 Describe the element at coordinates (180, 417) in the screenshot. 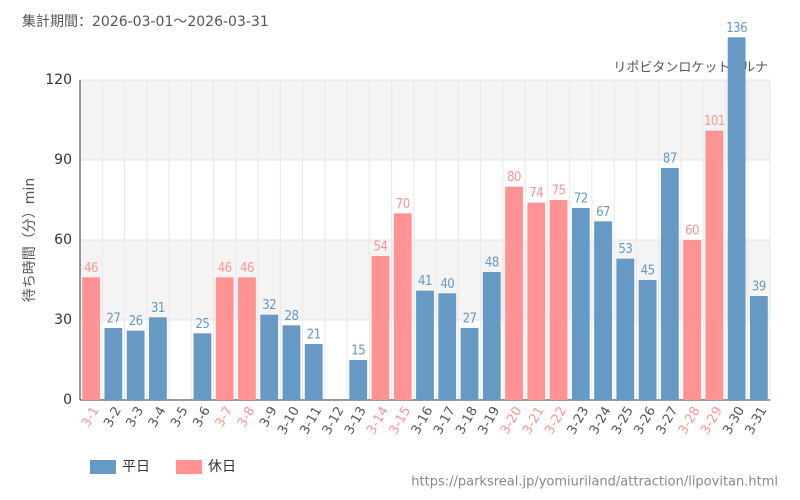

I see `x-tick-label: 3-5` at that location.